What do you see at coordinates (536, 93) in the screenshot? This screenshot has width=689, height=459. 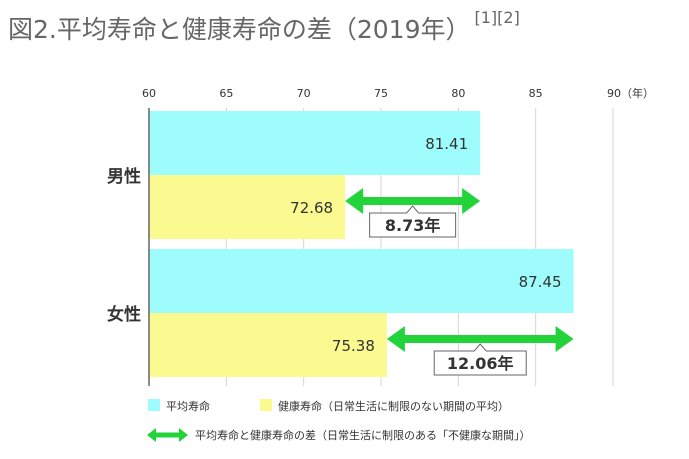 I see `x-tick-label: 85` at bounding box center [536, 93].